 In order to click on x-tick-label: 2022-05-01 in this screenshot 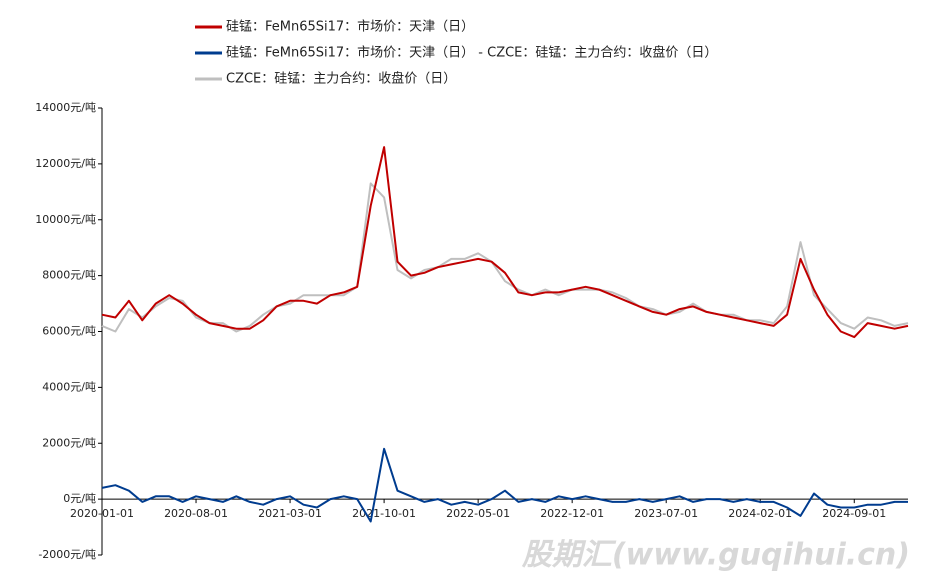, I will do `click(478, 513)`.